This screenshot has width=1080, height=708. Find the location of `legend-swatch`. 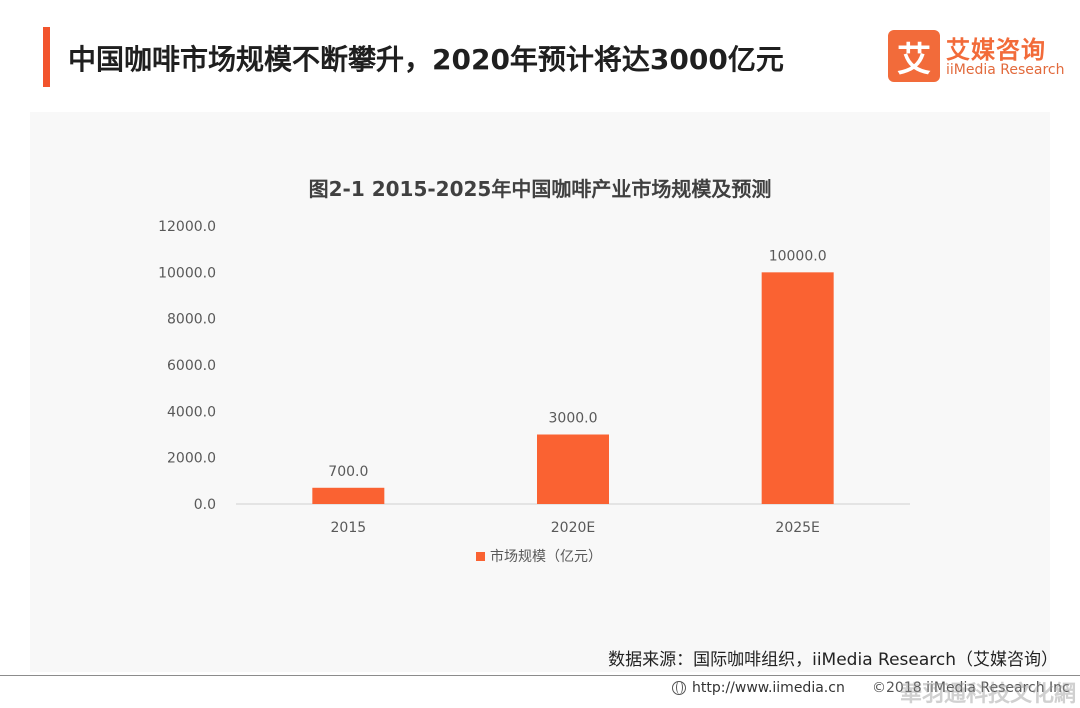

legend-swatch is located at coordinates (480, 556).